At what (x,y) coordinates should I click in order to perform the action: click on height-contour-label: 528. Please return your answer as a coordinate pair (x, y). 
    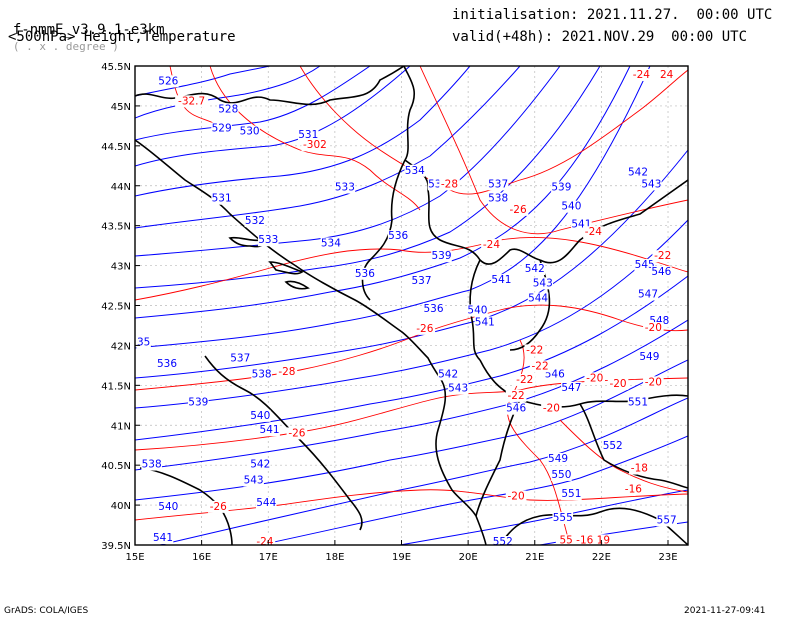
    Looking at the image, I should click on (228, 109).